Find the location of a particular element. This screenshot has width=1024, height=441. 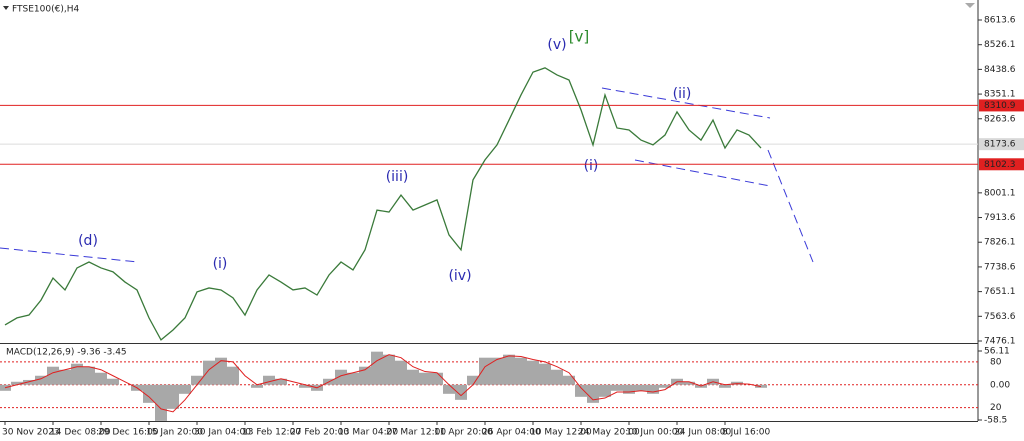

x-tick-label: 26 Apr 04:00 is located at coordinates (511, 433).